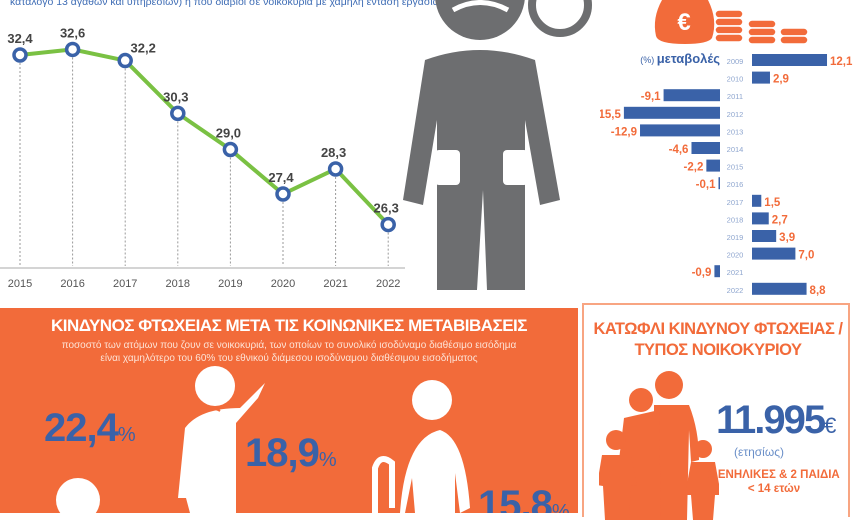  Describe the element at coordinates (694, 168) in the screenshot. I see `bar-label: -2,2` at that location.